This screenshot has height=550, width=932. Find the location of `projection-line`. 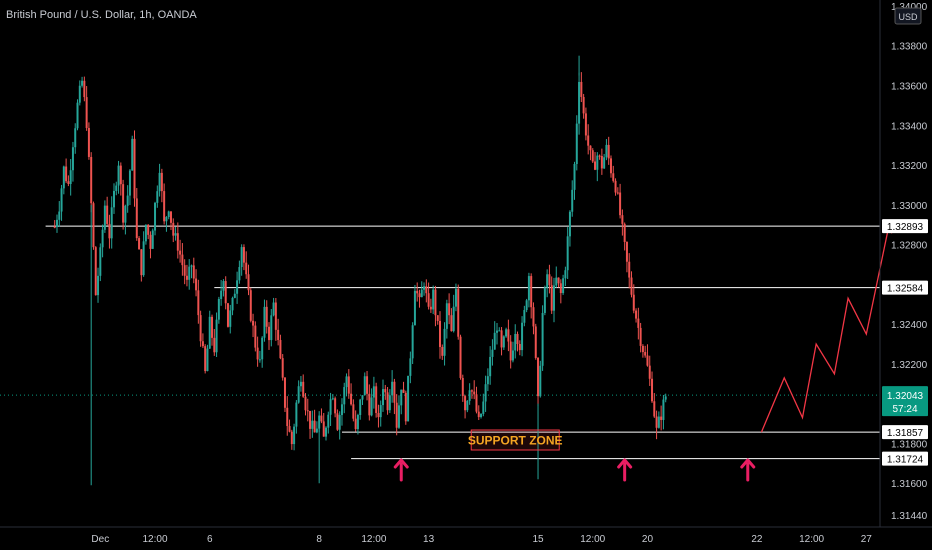

projection-line is located at coordinates (825, 328).